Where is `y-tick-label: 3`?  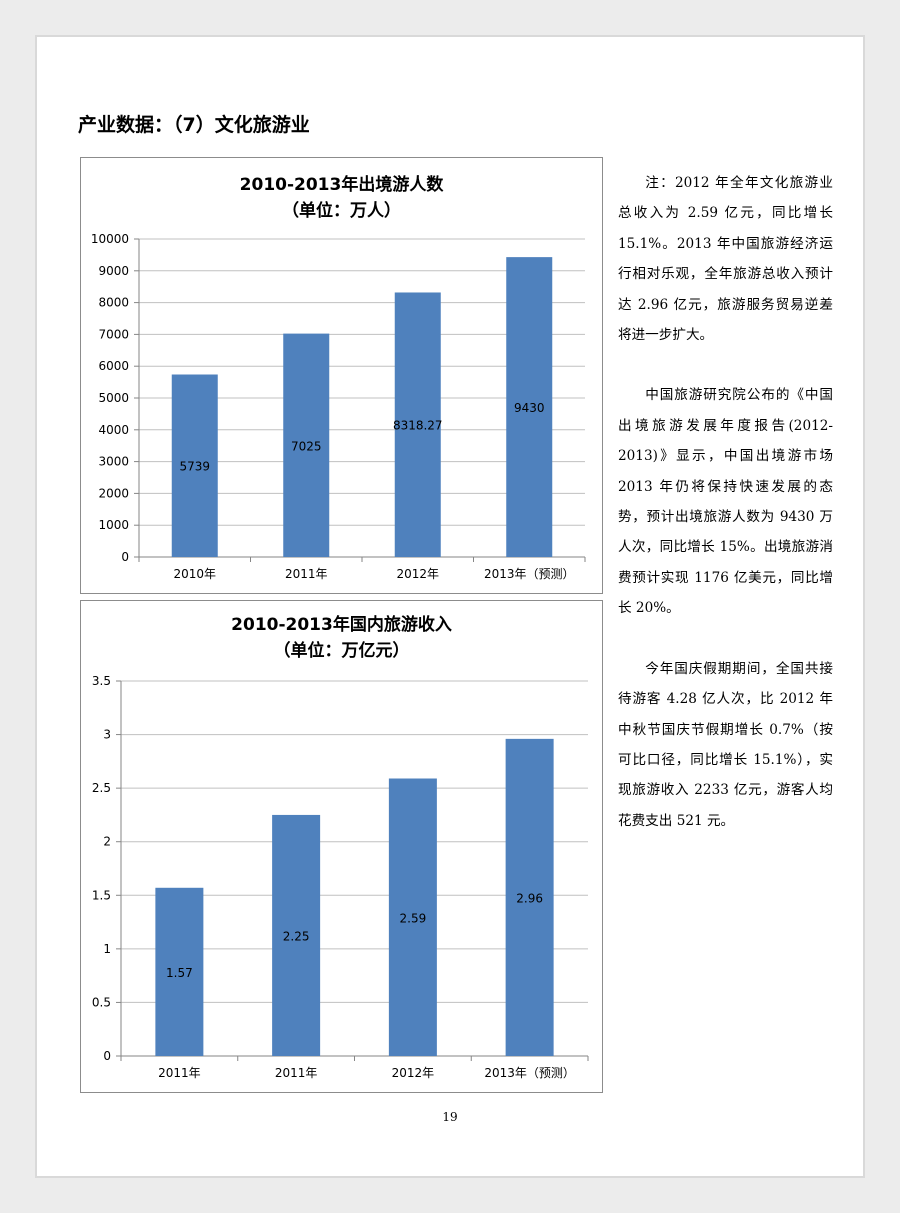 y-tick-label: 3 is located at coordinates (107, 735).